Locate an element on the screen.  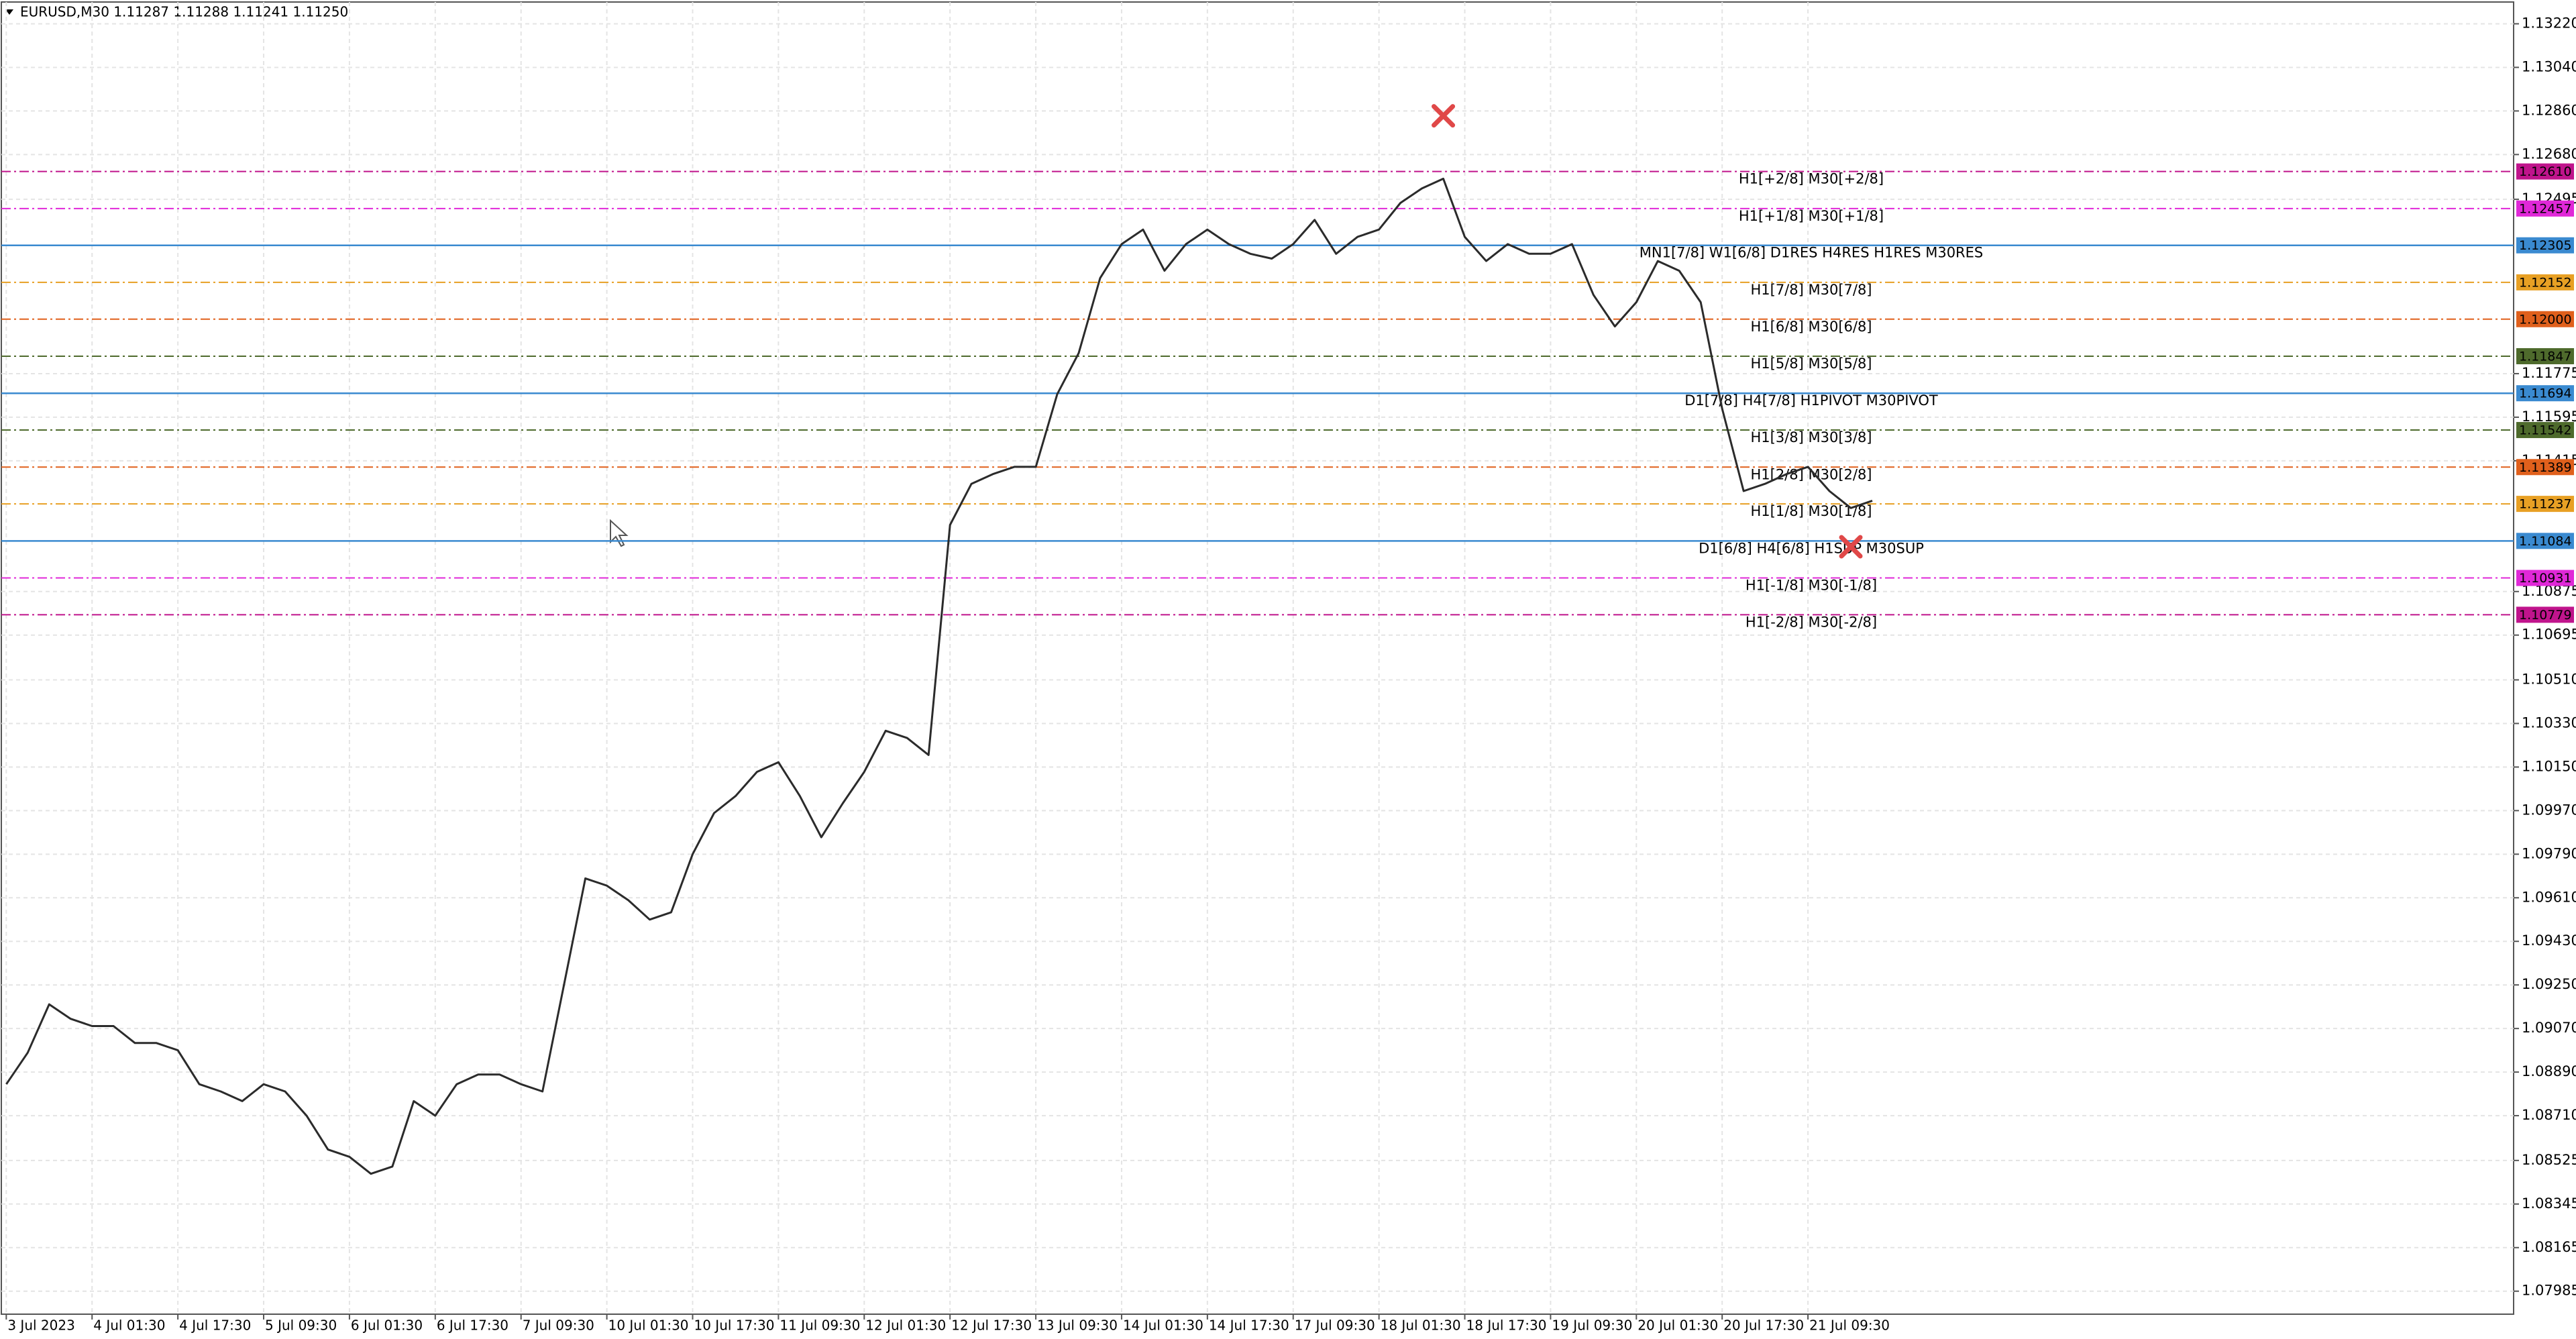
y-tick-label: 1.08710 is located at coordinates (2549, 1115).